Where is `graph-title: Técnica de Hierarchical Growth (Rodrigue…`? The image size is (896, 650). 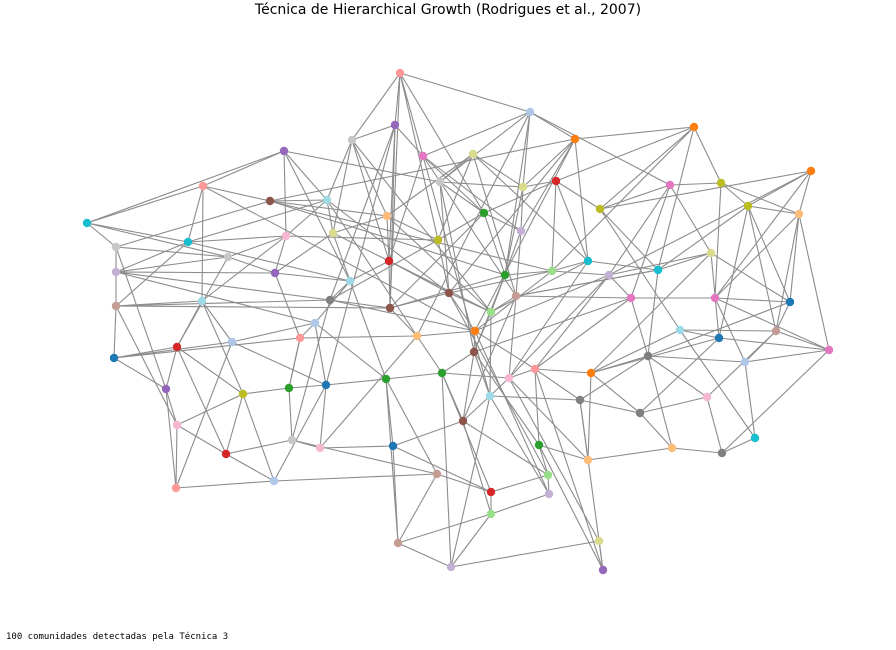
graph-title: Técnica de Hierarchical Growth (Rodrigue… is located at coordinates (448, 10).